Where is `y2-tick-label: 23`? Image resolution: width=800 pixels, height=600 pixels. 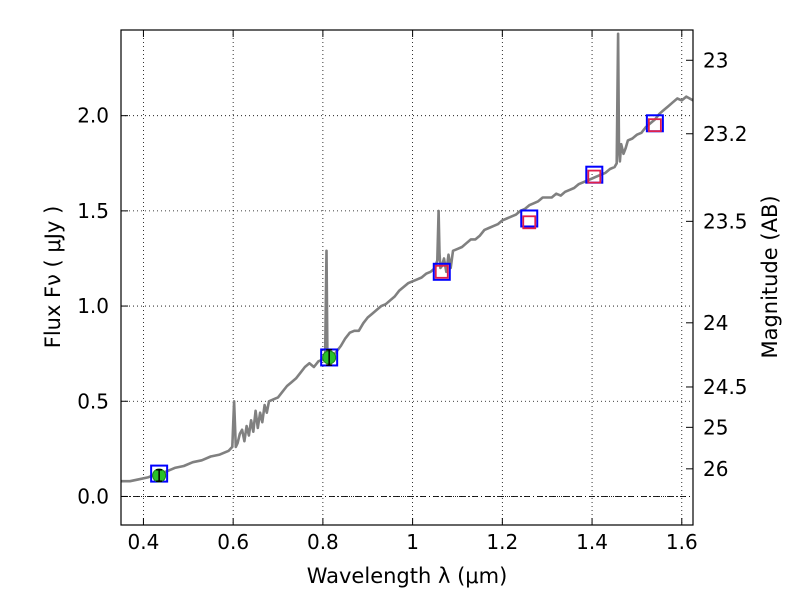 y2-tick-label: 23 is located at coordinates (715, 60).